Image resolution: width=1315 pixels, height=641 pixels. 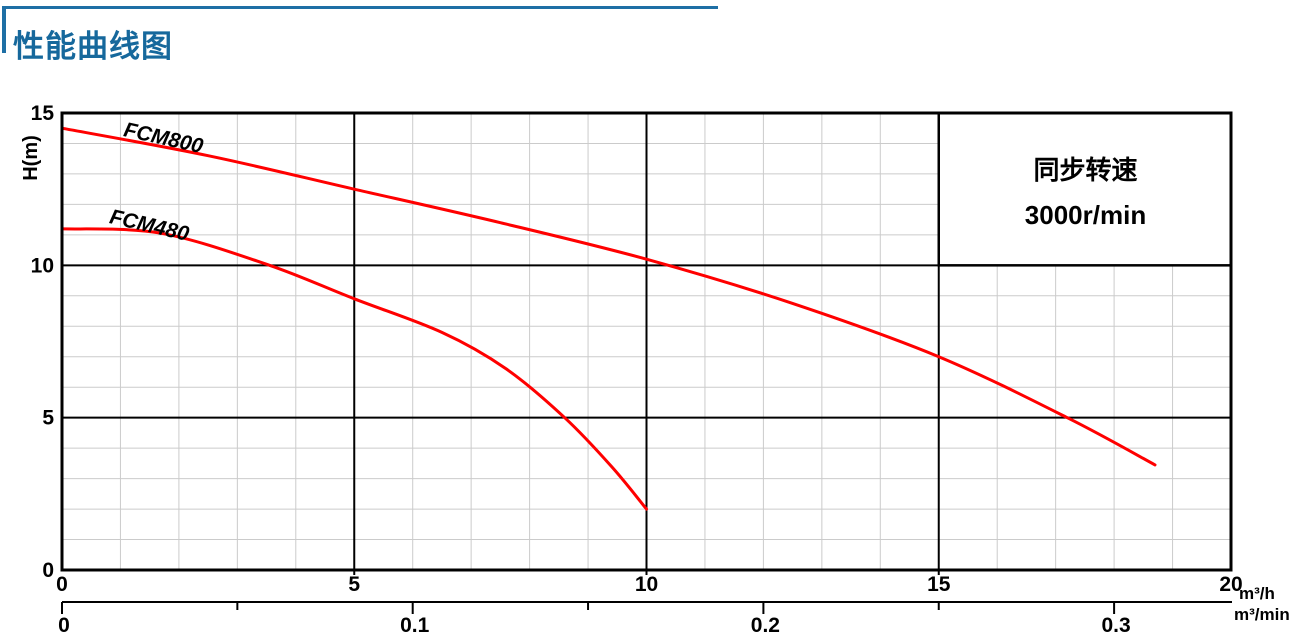 What do you see at coordinates (31, 158) in the screenshot?
I see `y-axis-label: H(m)` at bounding box center [31, 158].